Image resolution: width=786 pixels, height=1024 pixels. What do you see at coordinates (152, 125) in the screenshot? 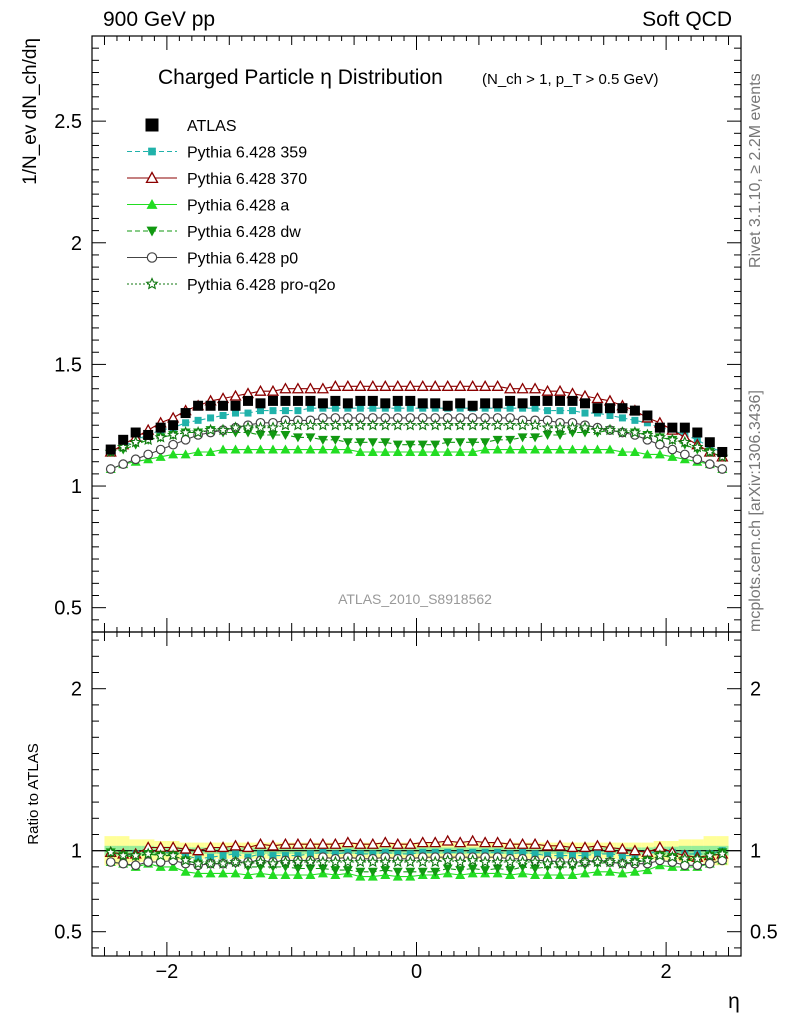
I see `legend-marker` at bounding box center [152, 125].